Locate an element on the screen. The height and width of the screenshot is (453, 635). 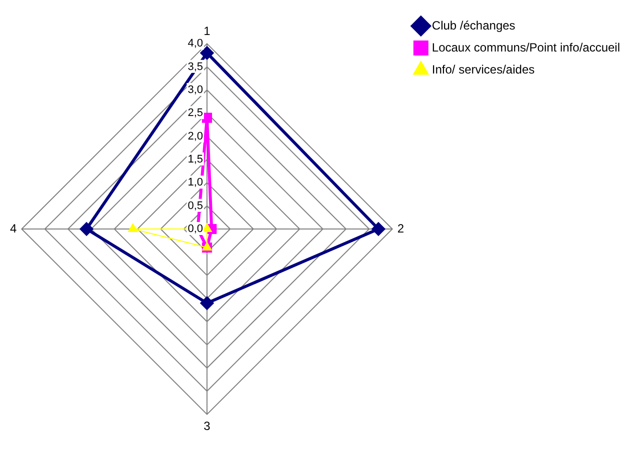
legend-label: Club /échanges is located at coordinates (474, 25).